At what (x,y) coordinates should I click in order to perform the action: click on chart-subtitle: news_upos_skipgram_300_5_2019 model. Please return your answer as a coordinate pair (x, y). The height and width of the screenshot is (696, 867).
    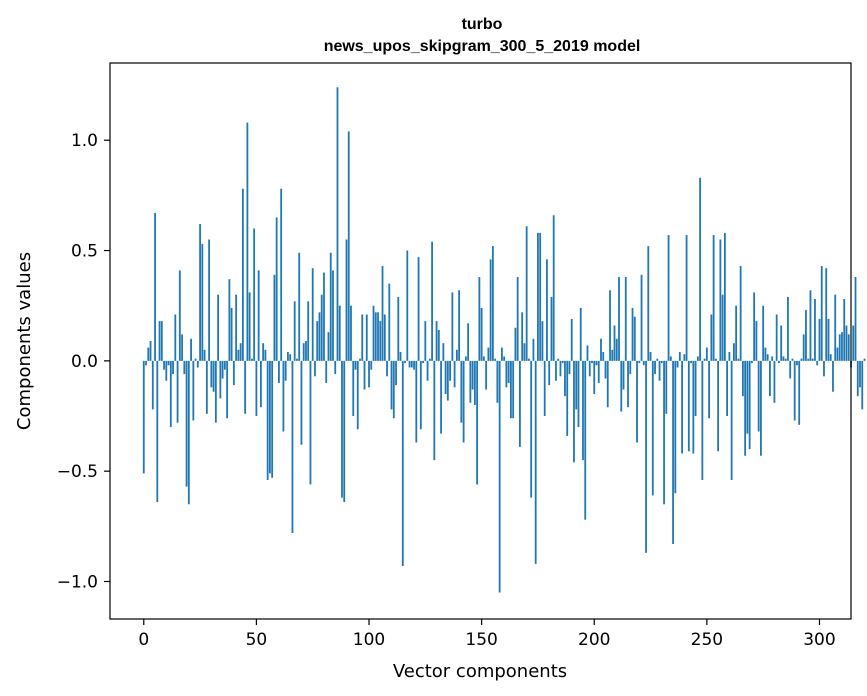
    Looking at the image, I should click on (482, 46).